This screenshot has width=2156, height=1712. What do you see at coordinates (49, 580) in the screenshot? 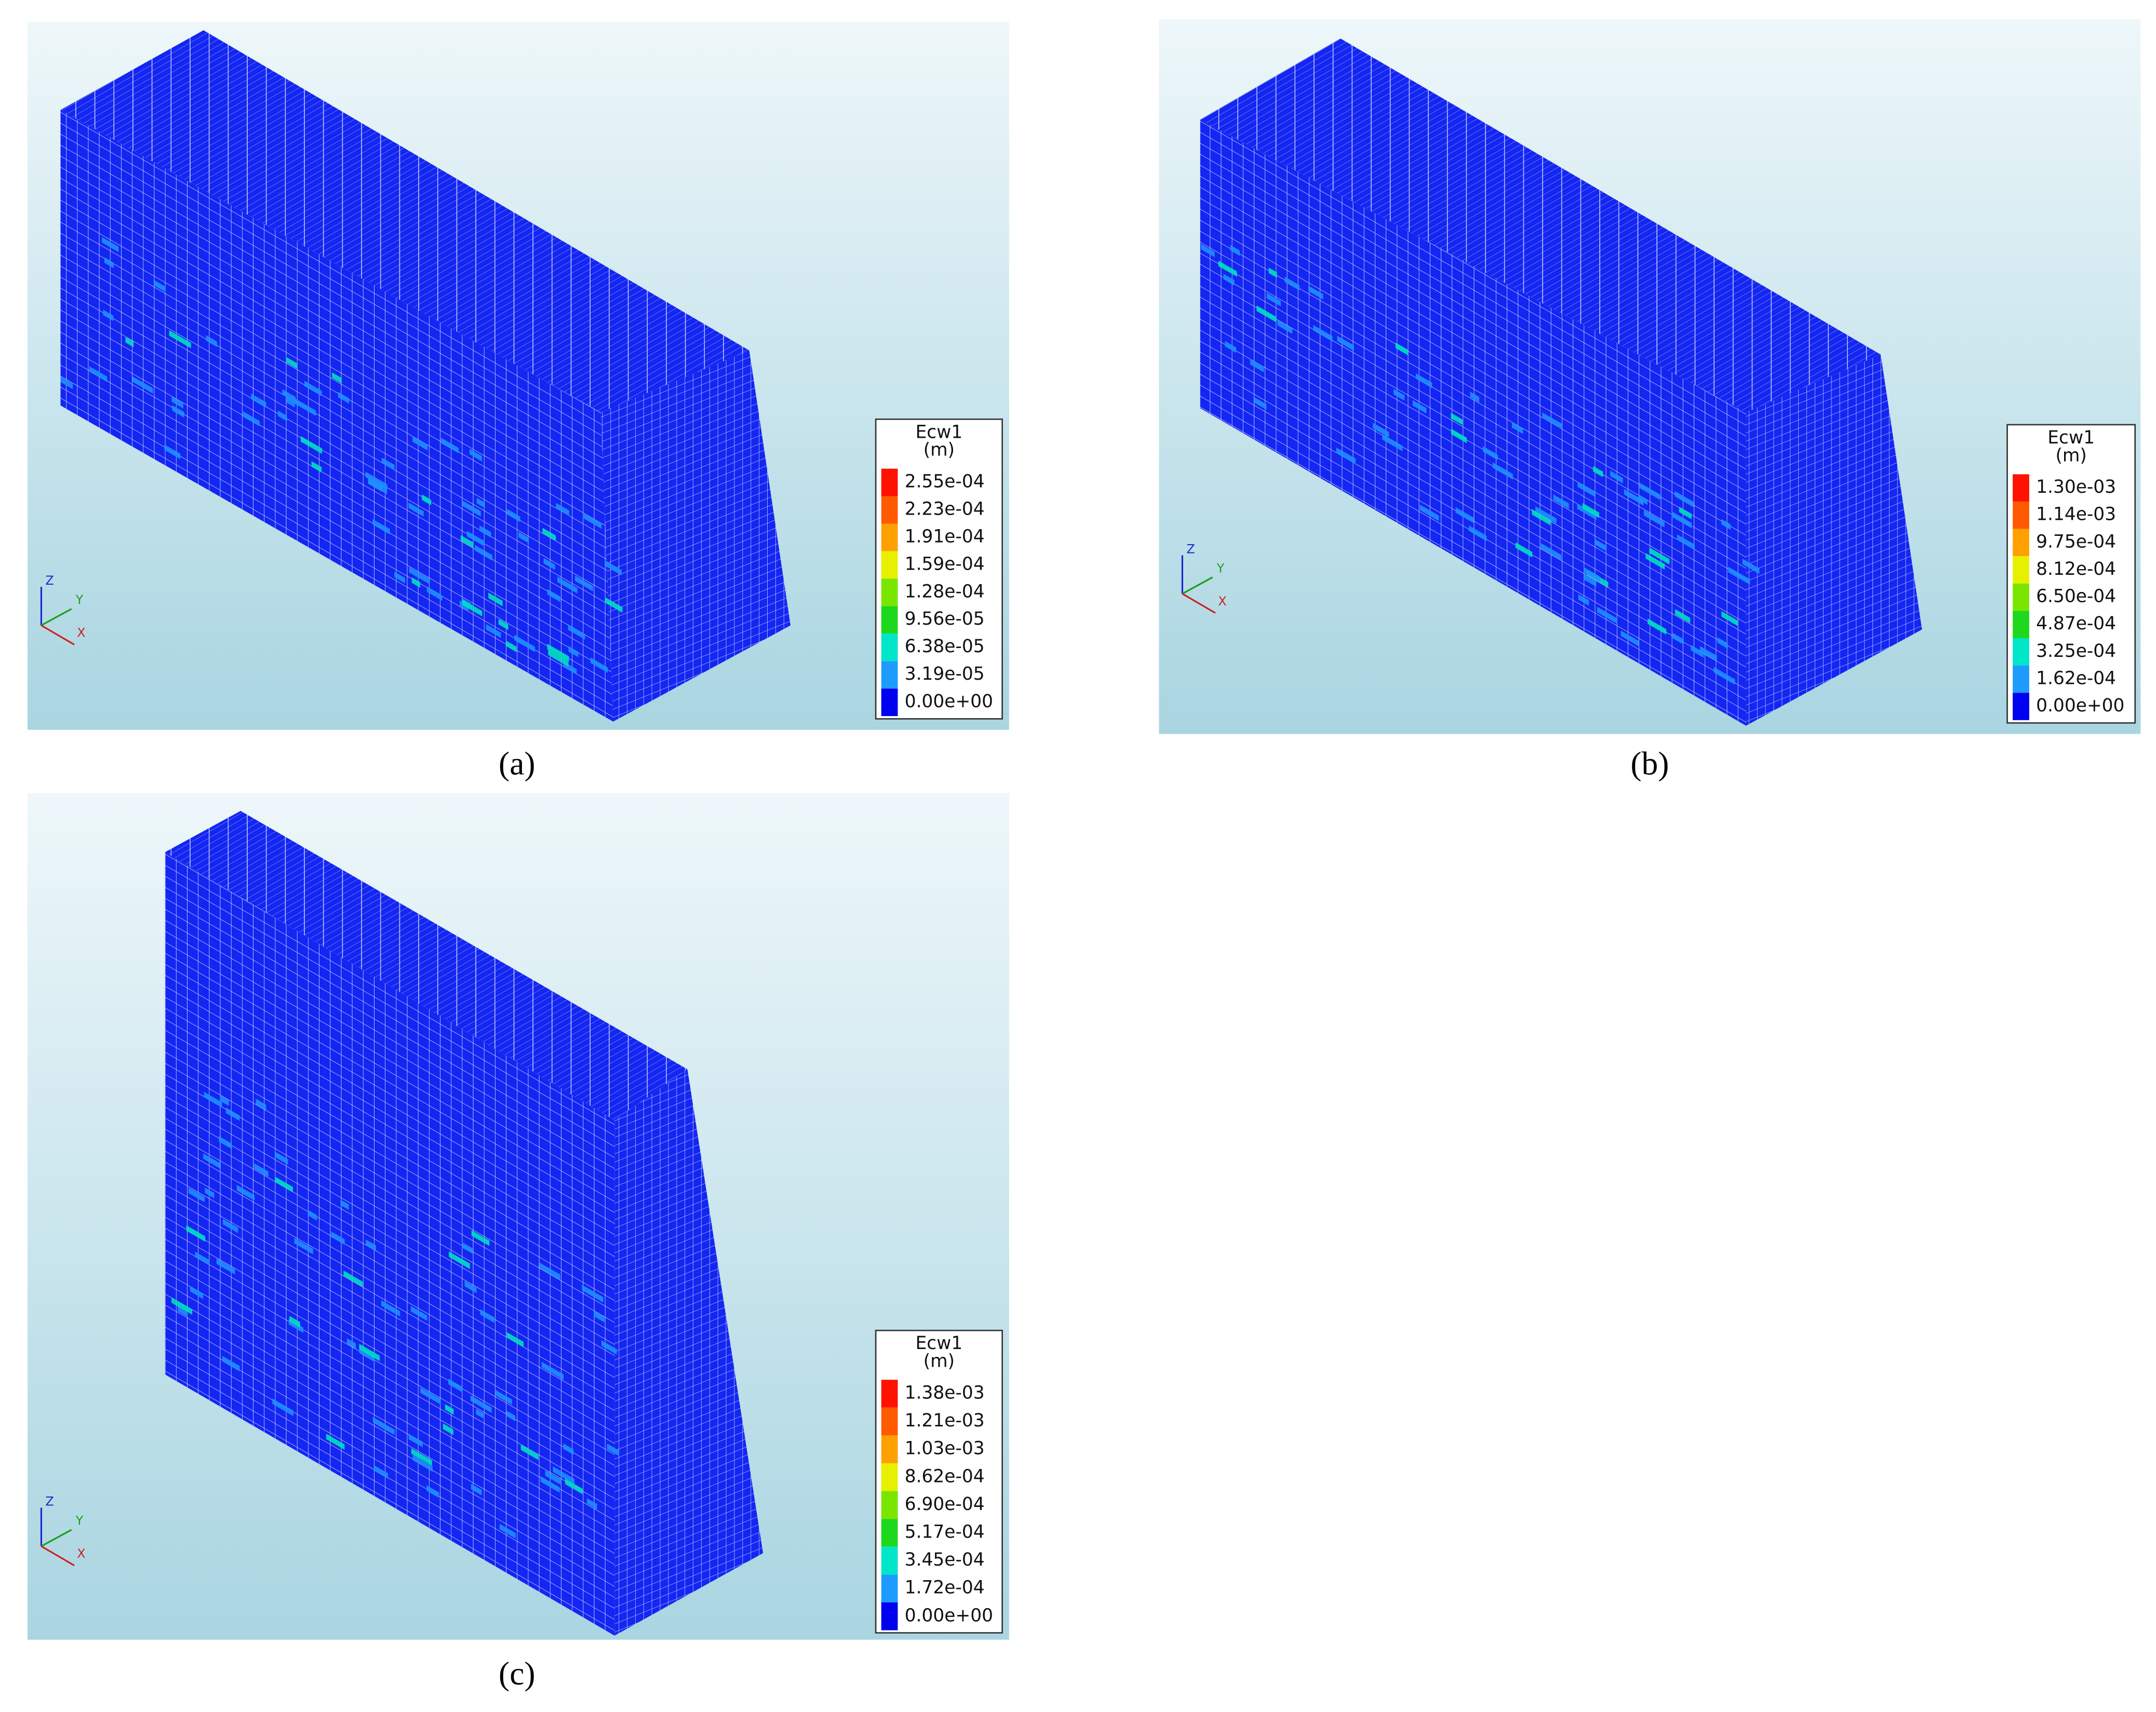
I see `axis-z-label: Z` at bounding box center [49, 580].